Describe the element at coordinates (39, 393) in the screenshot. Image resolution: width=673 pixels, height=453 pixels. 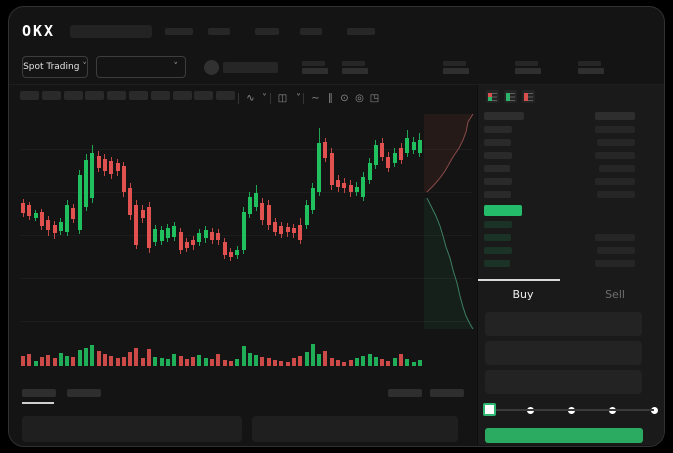
I see `open-orders-tab` at that location.